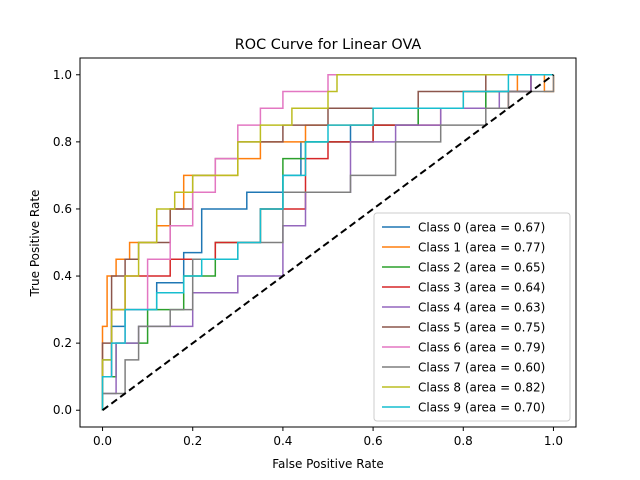  Describe the element at coordinates (481, 348) in the screenshot. I see `legend-label-class-6: Class 6 (area = 0.79)` at that location.